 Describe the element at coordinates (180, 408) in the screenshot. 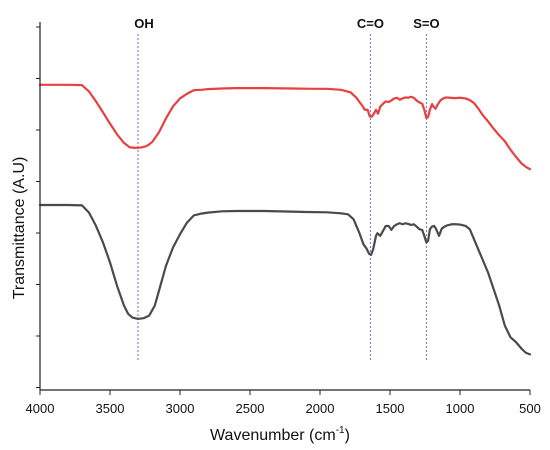

I see `x-tick-label-3000: 3000` at that location.